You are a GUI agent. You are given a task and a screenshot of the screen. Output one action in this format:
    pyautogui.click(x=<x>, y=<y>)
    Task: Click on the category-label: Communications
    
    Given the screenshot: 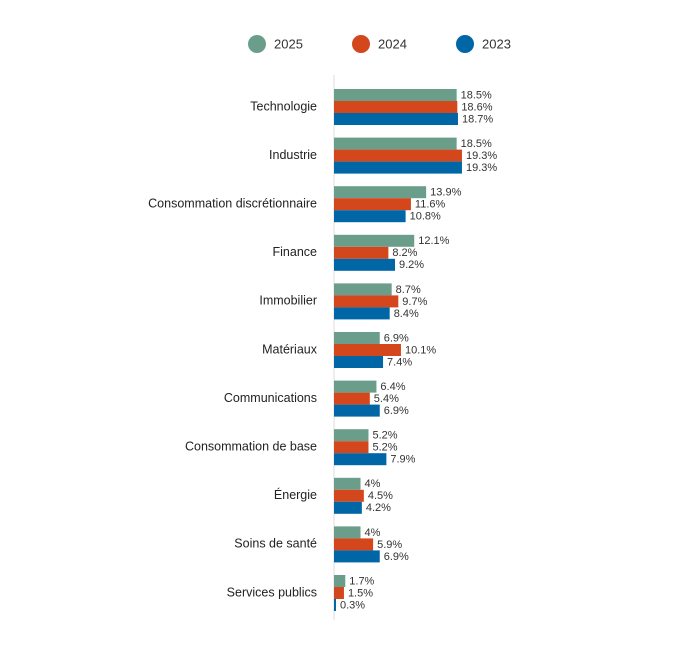 What is the action you would take?
    pyautogui.click(x=270, y=398)
    